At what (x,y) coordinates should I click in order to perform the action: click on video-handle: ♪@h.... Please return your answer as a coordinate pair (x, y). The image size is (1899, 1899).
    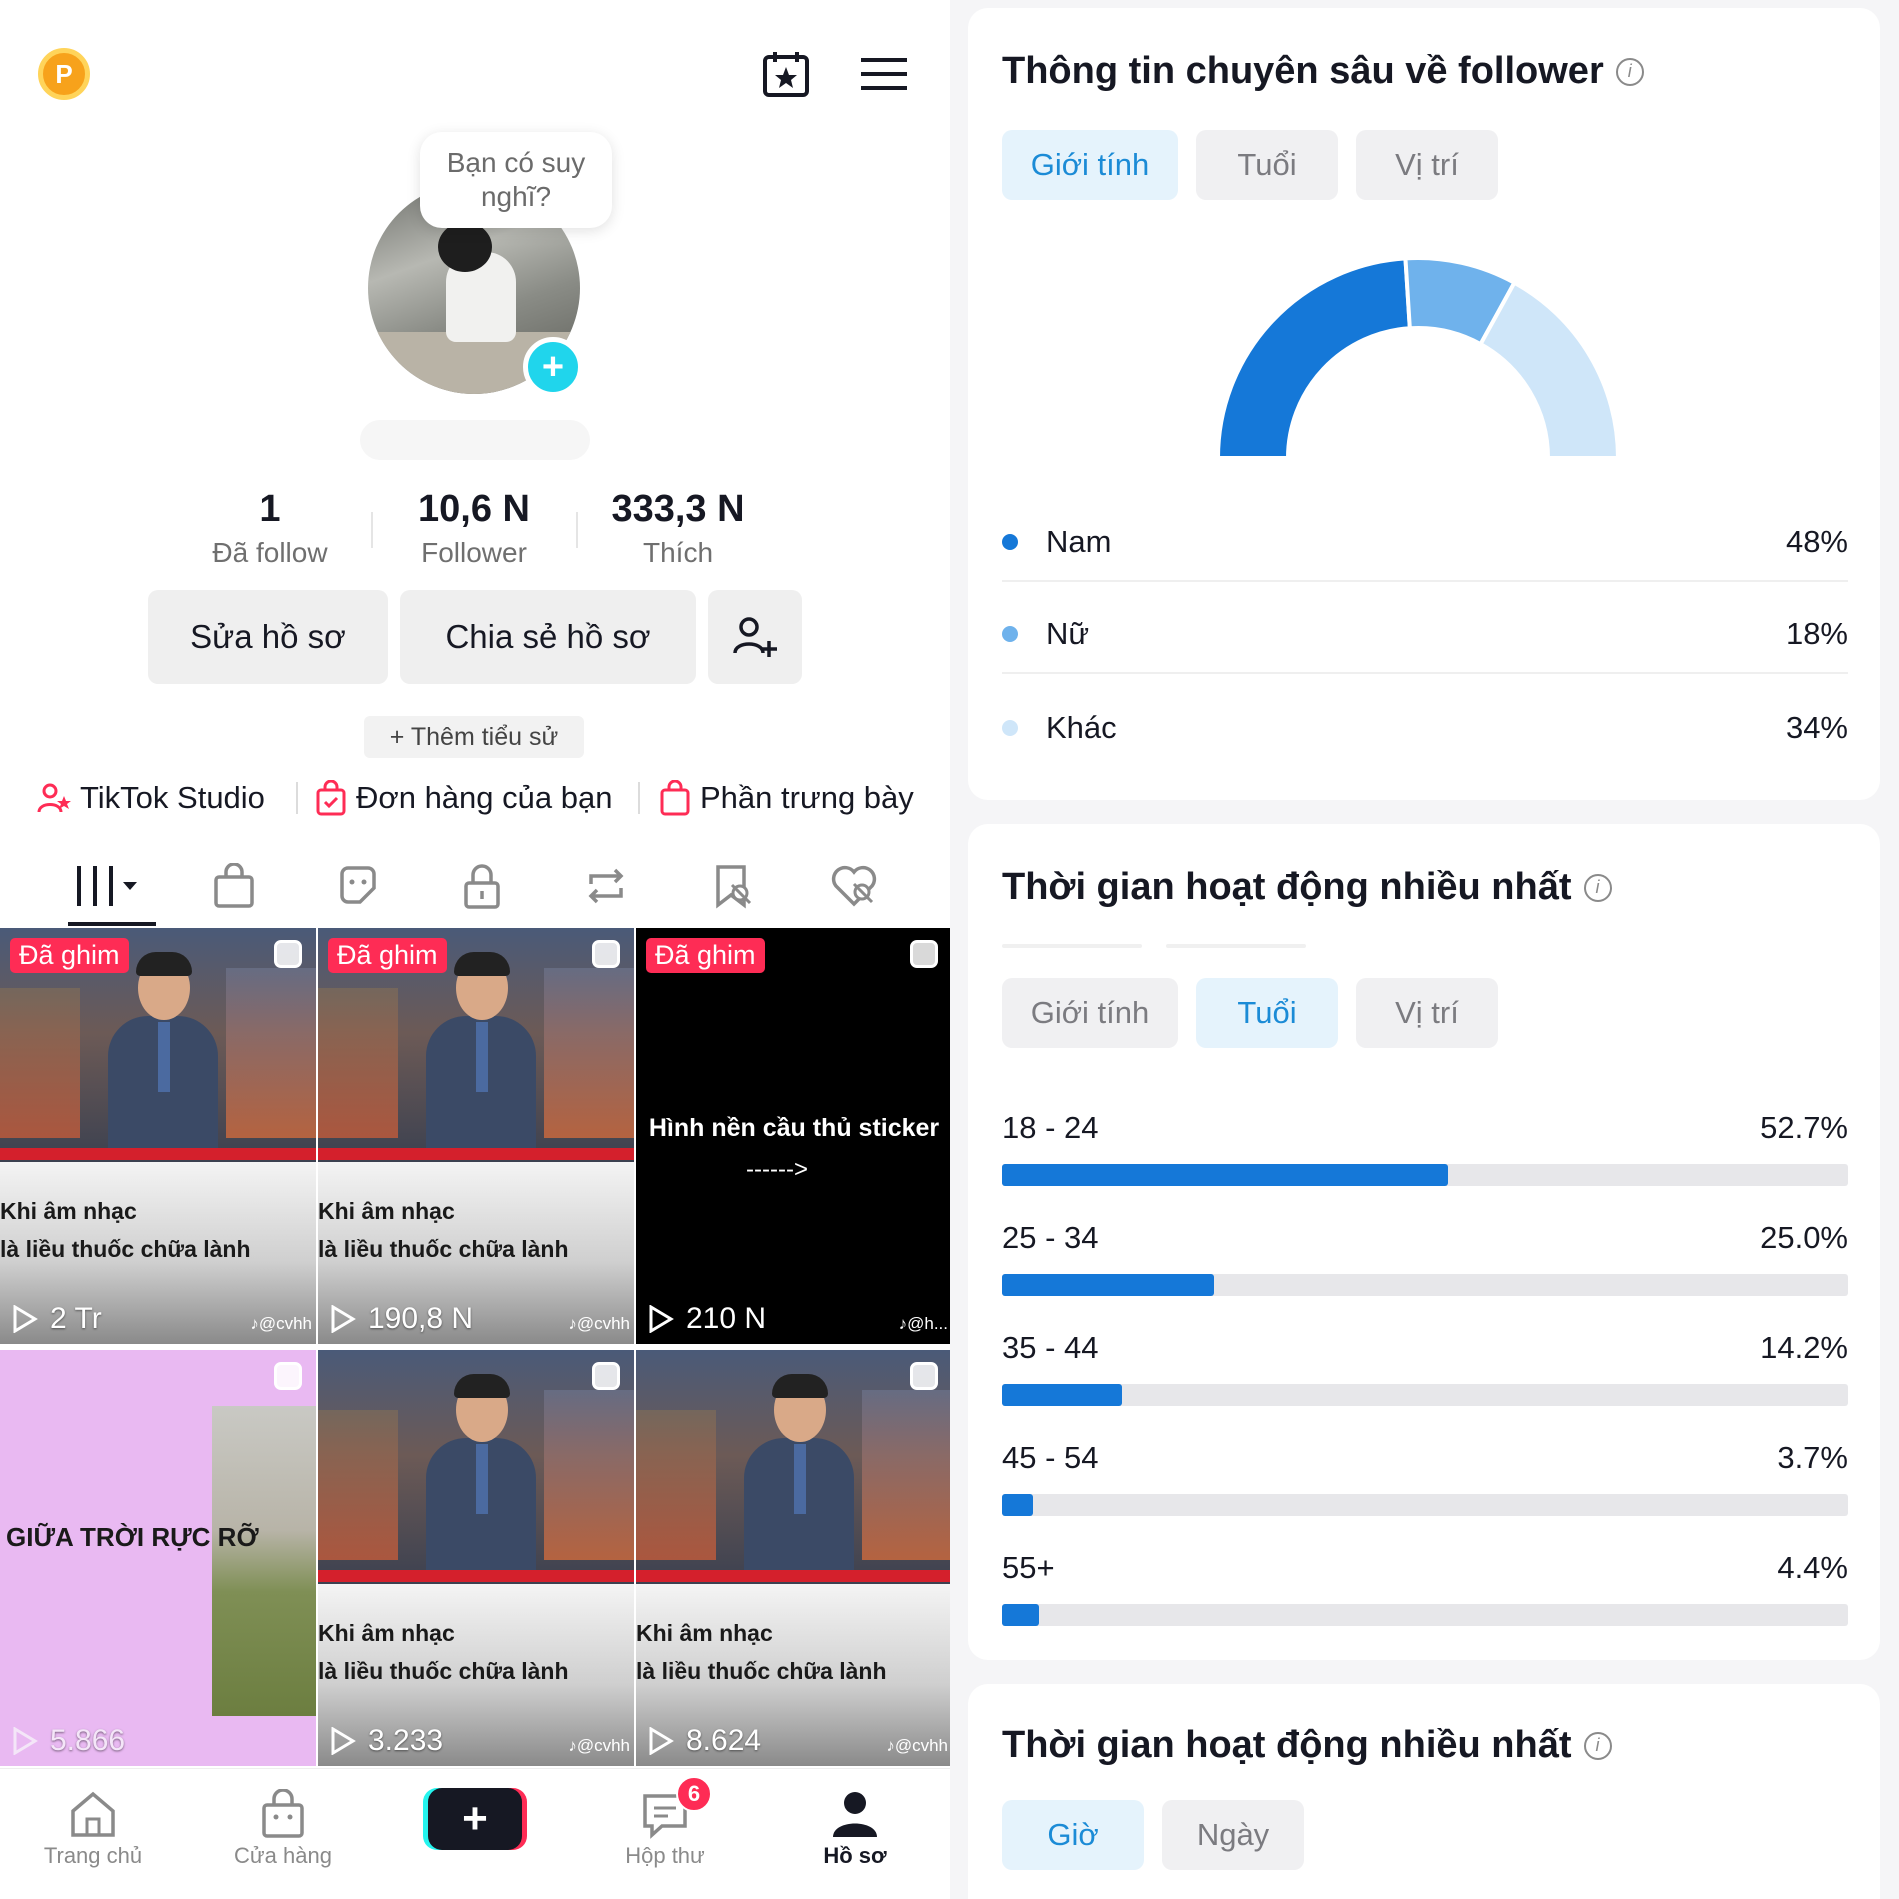
    Looking at the image, I should click on (923, 1323).